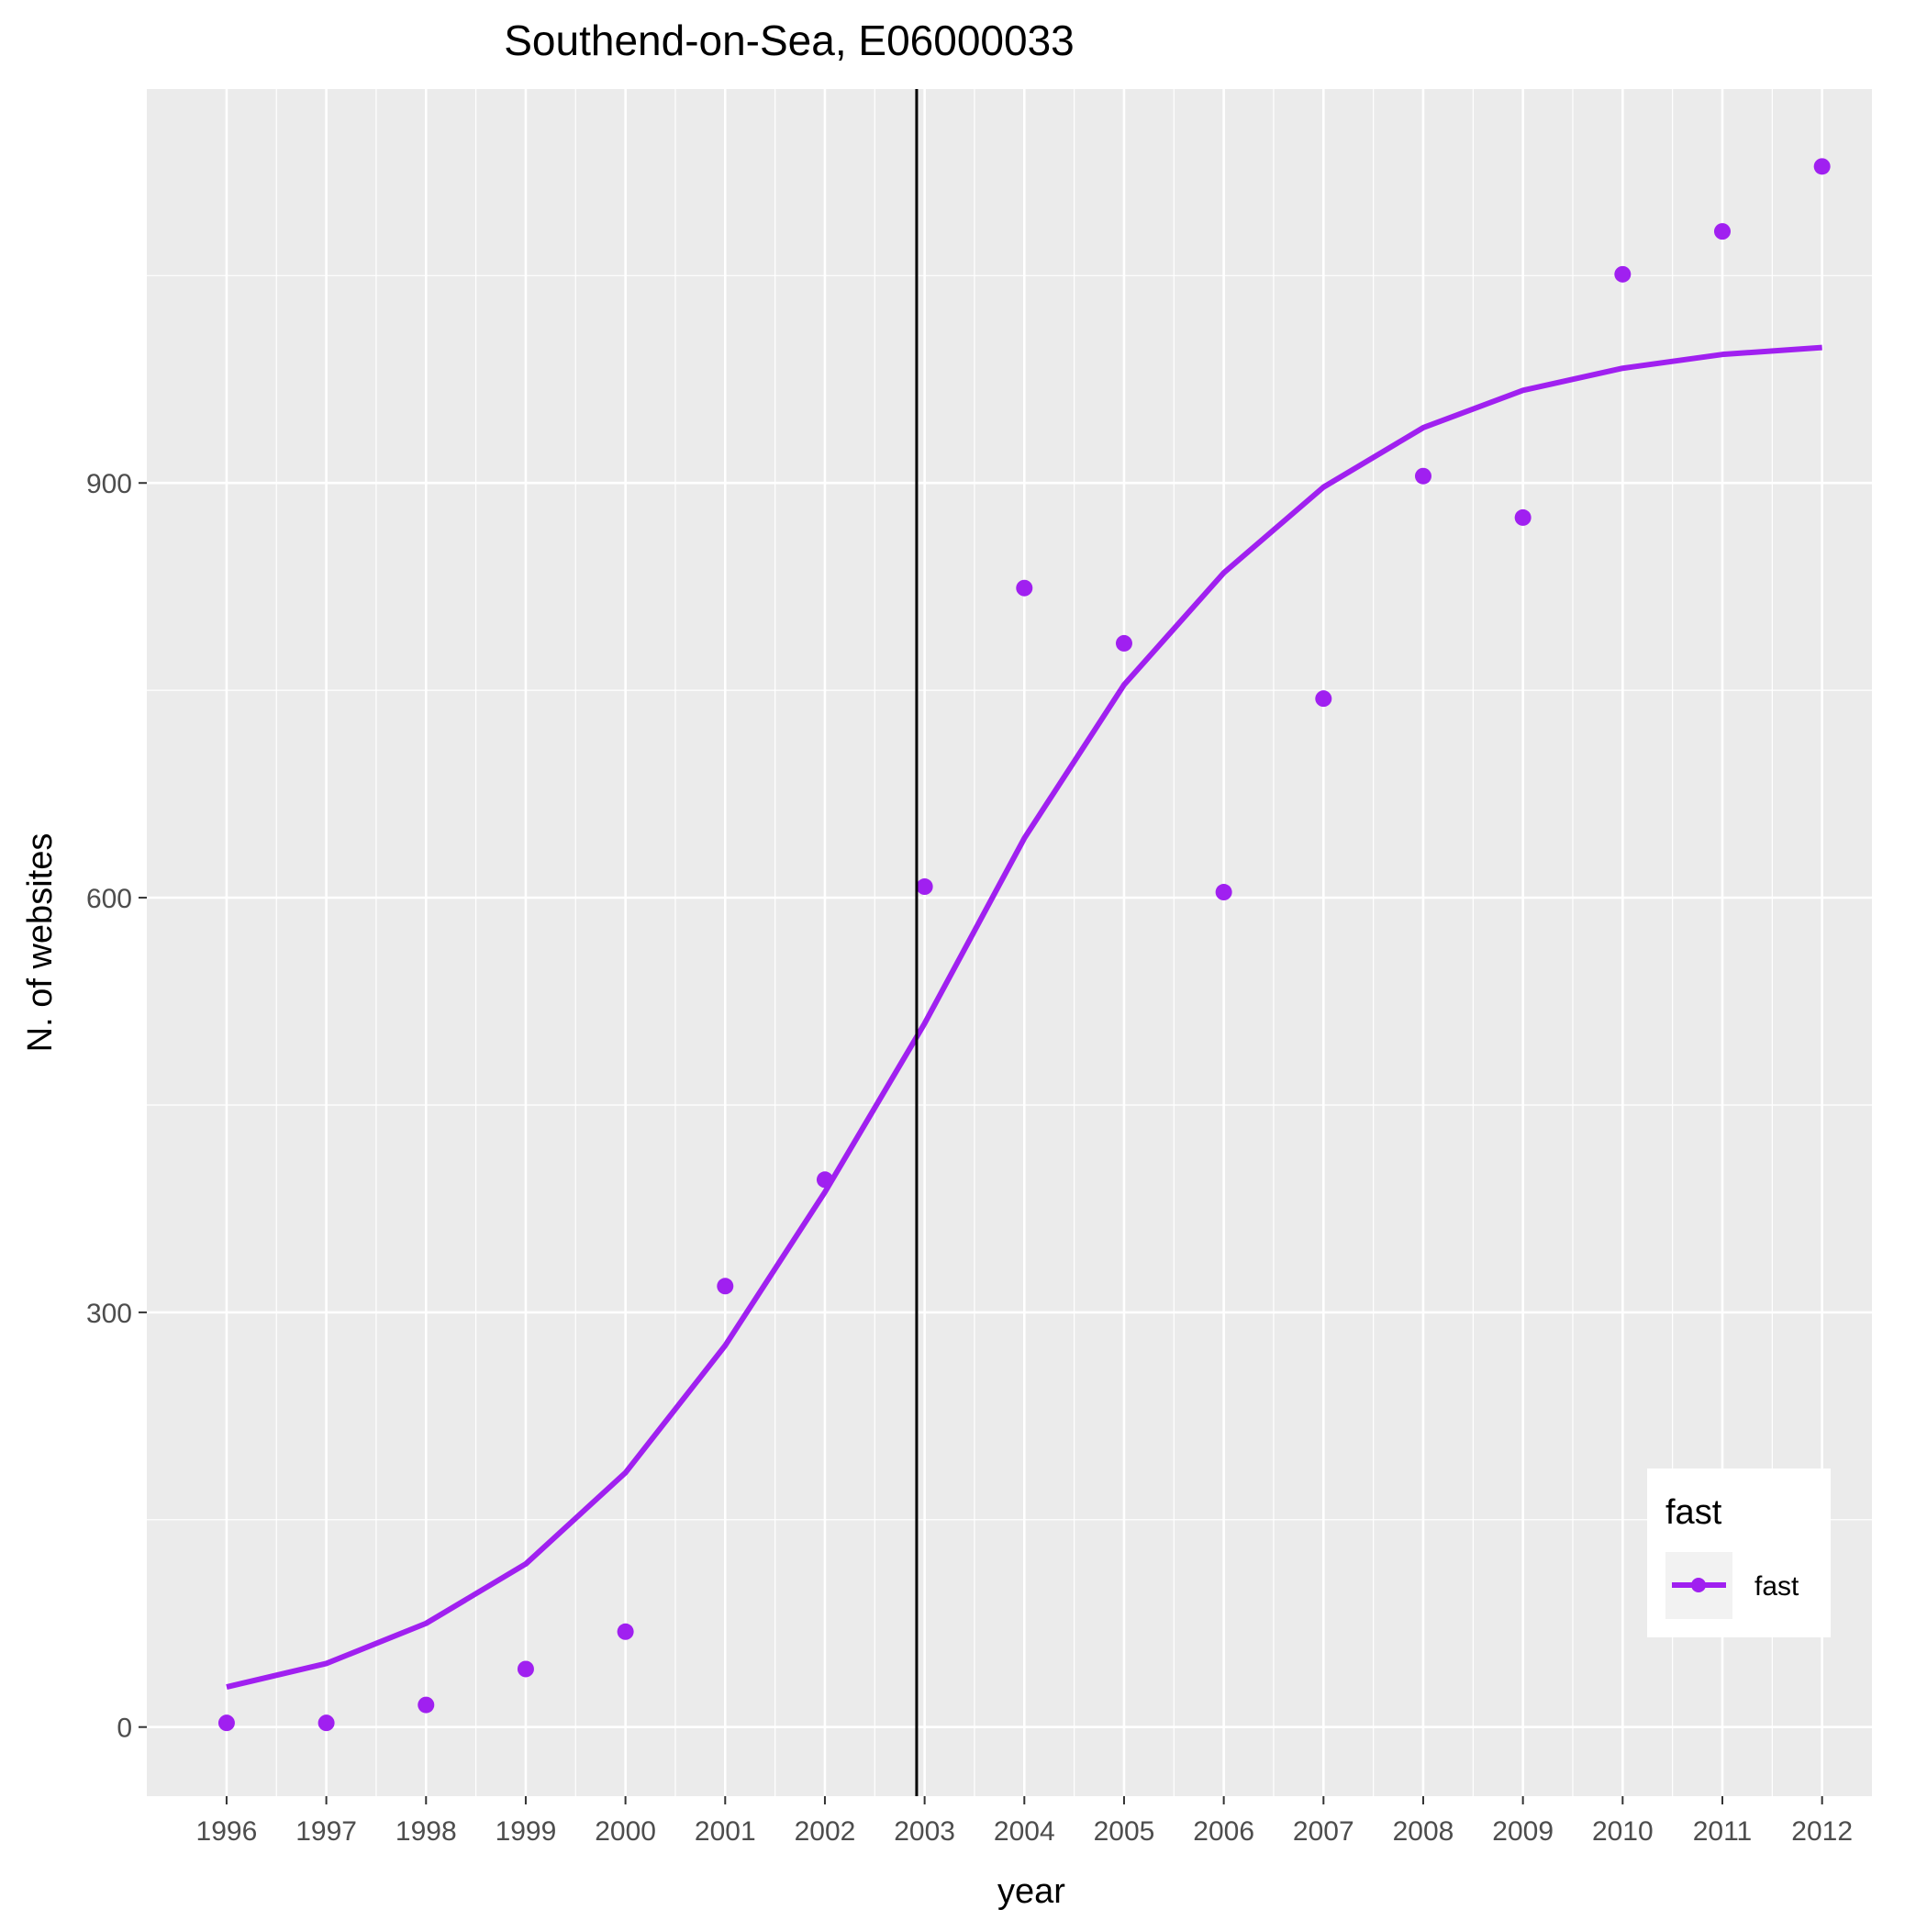 The height and width of the screenshot is (1932, 1927). Describe the element at coordinates (109, 1314) in the screenshot. I see `y-tick-label: 300` at that location.